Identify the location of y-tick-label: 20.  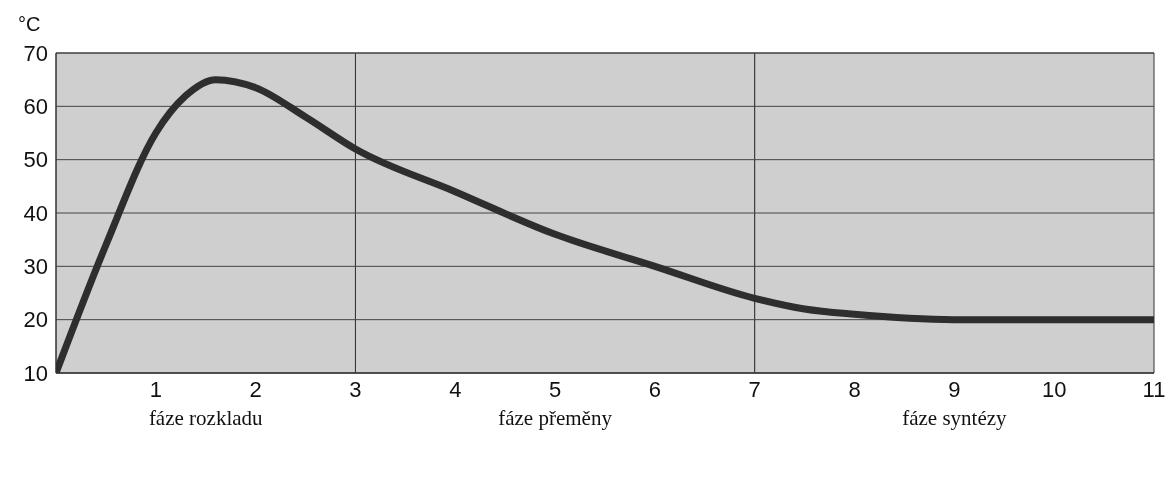
(35, 320).